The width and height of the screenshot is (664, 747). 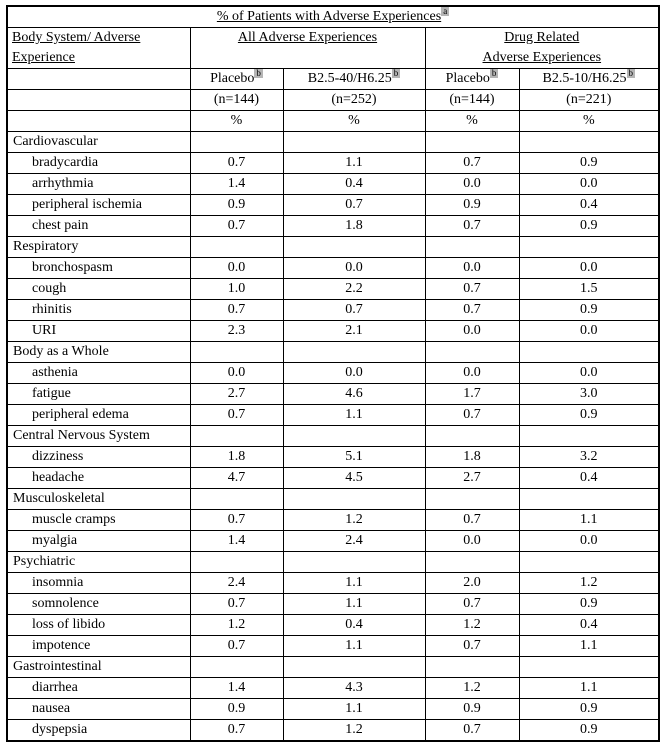 What do you see at coordinates (333, 730) in the screenshot?
I see `table-row: dyspepsia 0.7 1.2 0.7 0.9` at bounding box center [333, 730].